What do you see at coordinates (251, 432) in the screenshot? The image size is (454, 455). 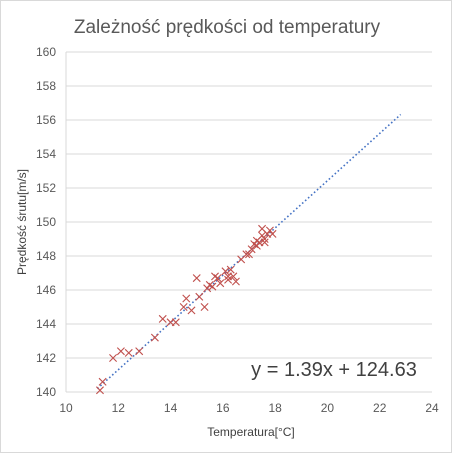 I see `x-axis-label: Temperatura[°C]` at bounding box center [251, 432].